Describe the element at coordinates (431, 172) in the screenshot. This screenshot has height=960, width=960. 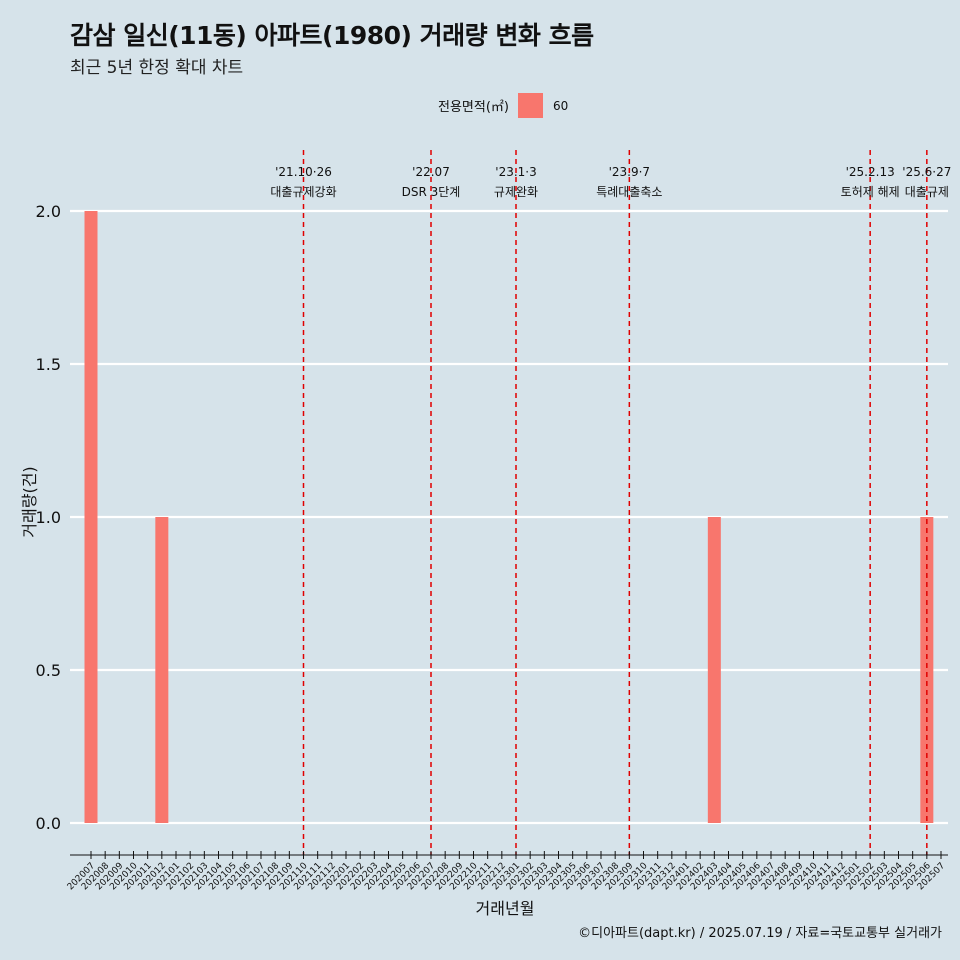
I see `event-date-label: '22.07` at that location.